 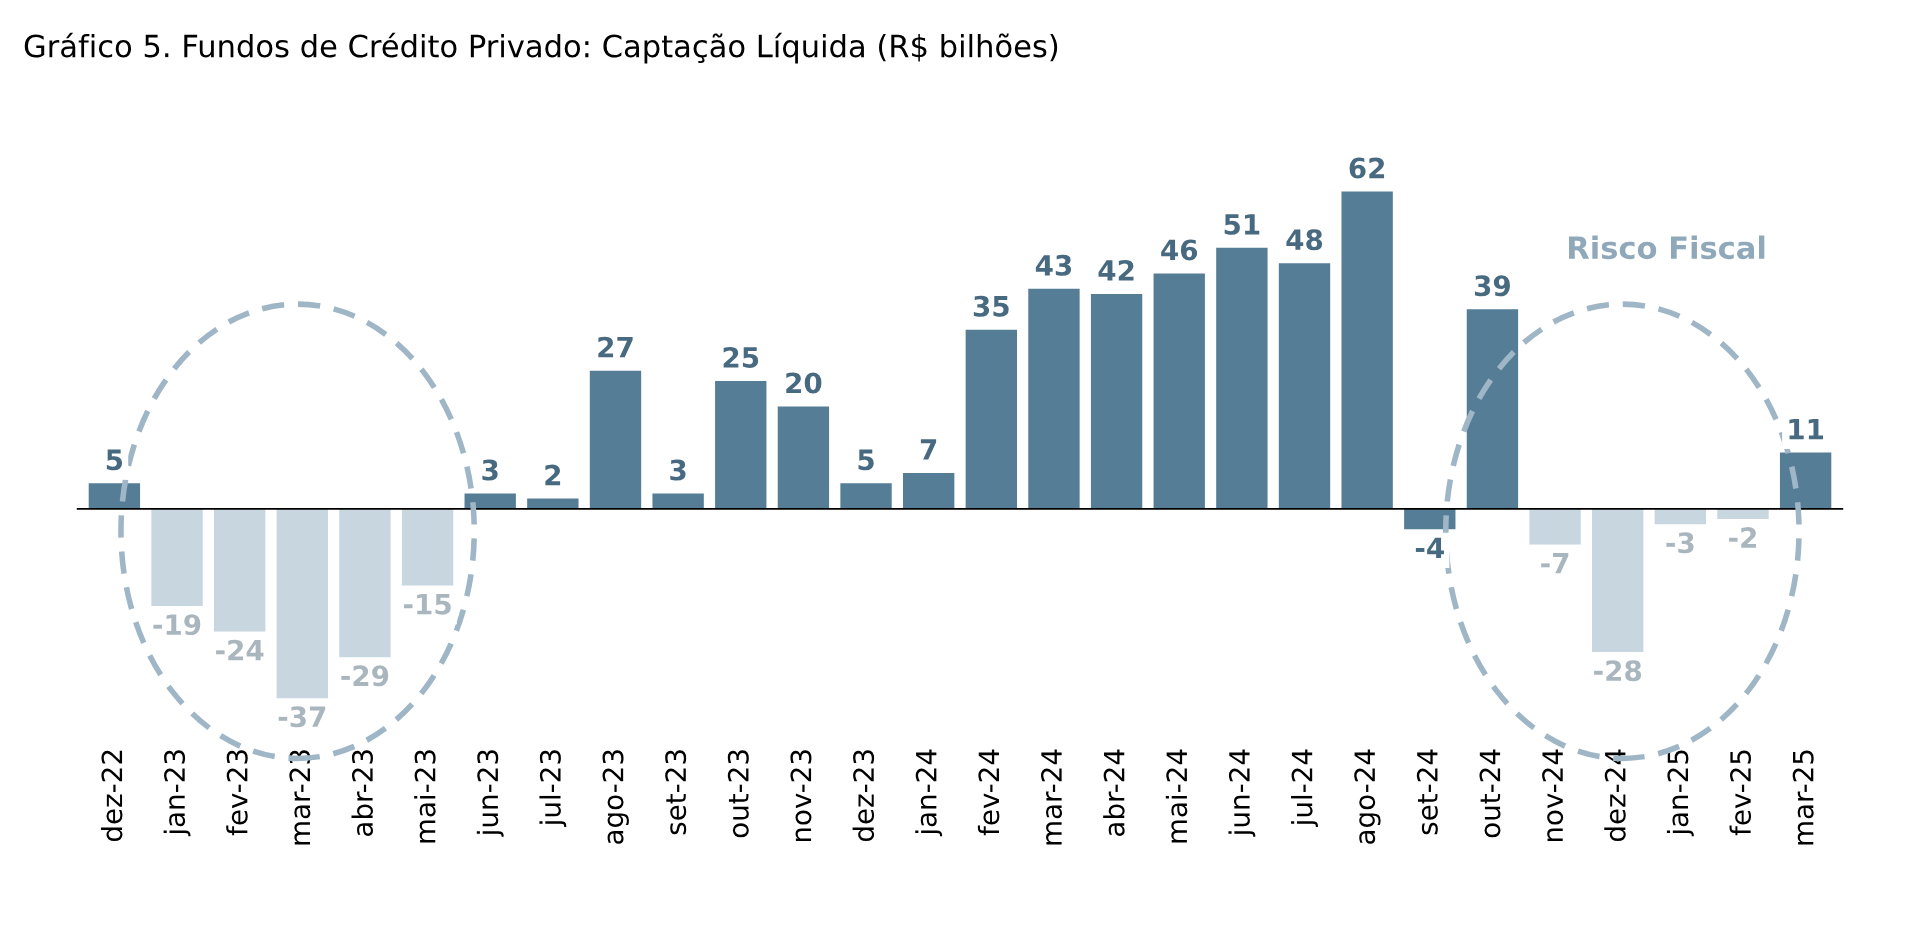 I want to click on data-label: 46, so click(x=1179, y=250).